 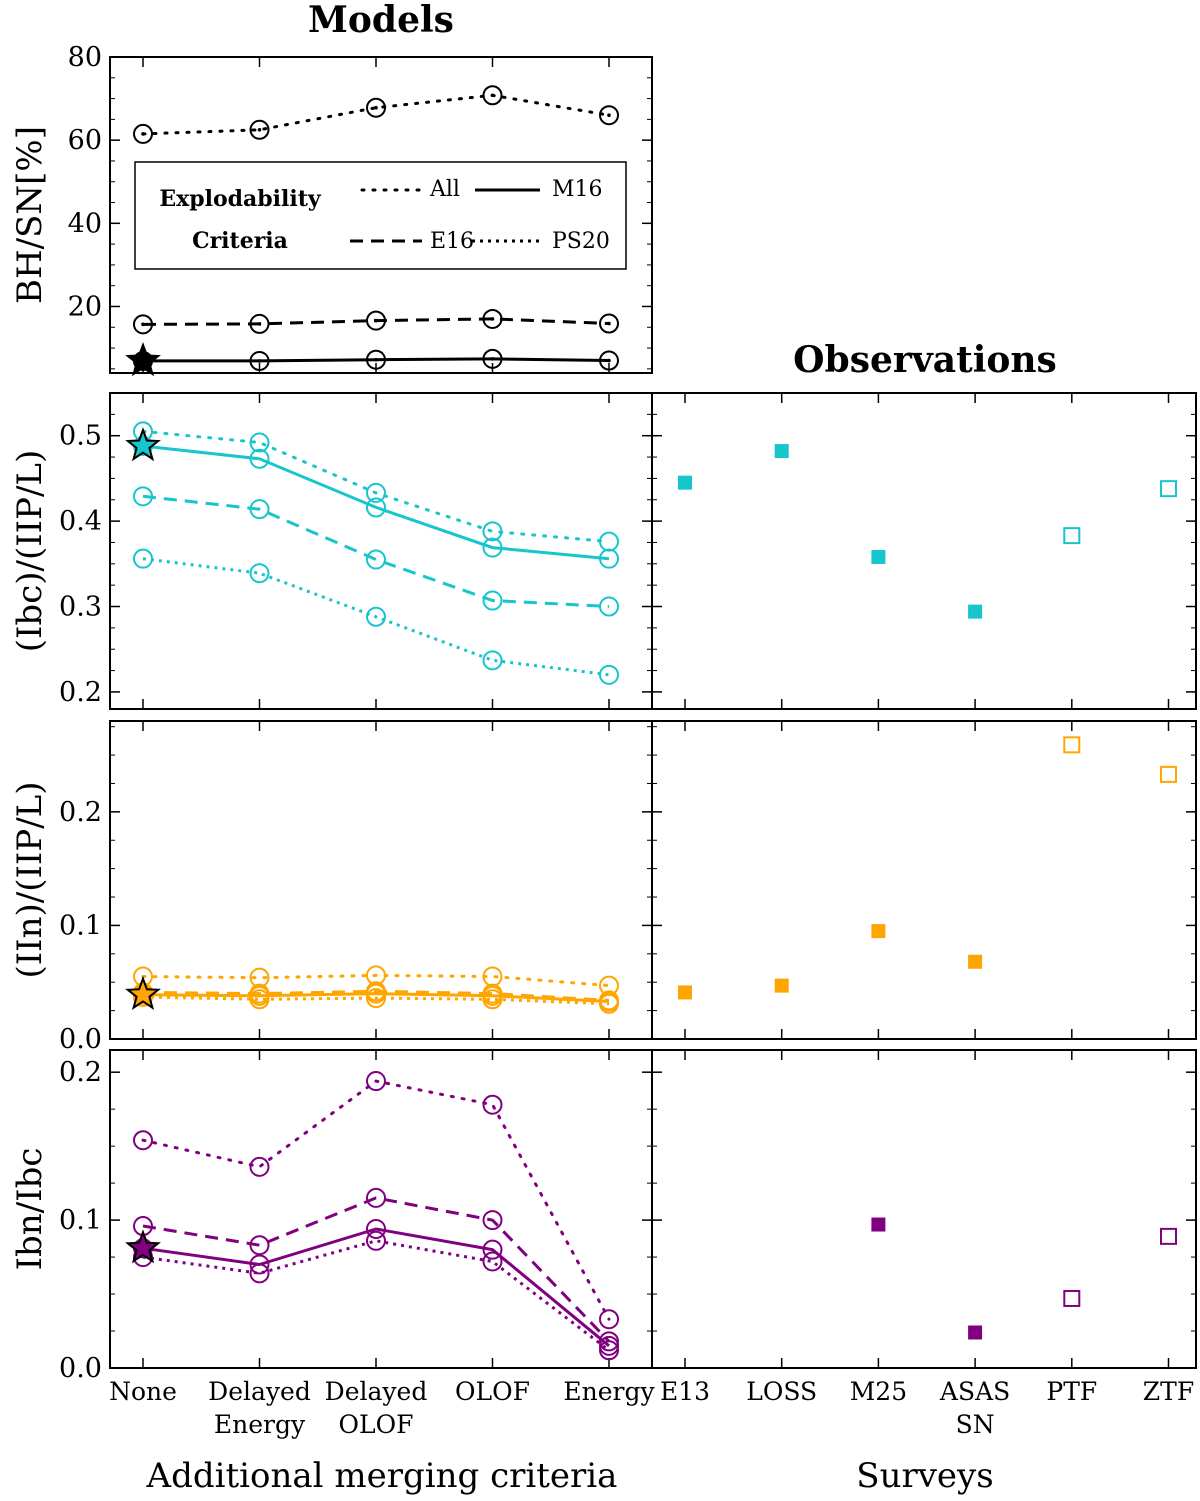 What do you see at coordinates (143, 993) in the screenshot?
I see `fiducial-star-iin` at bounding box center [143, 993].